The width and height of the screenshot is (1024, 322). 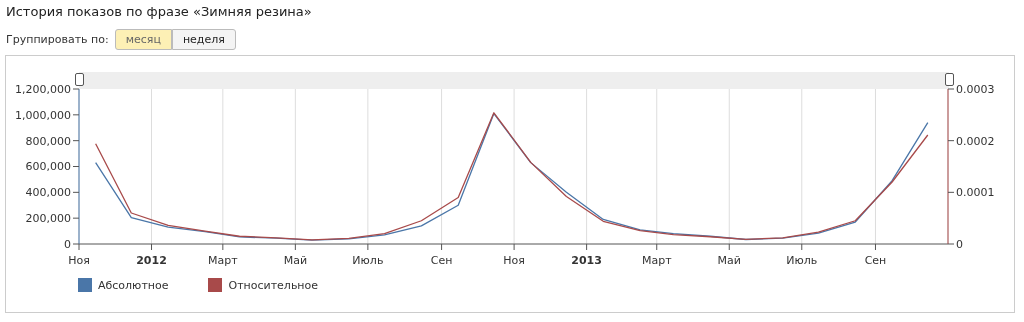 I want to click on y-tick-label: 200,000, so click(x=48, y=219).